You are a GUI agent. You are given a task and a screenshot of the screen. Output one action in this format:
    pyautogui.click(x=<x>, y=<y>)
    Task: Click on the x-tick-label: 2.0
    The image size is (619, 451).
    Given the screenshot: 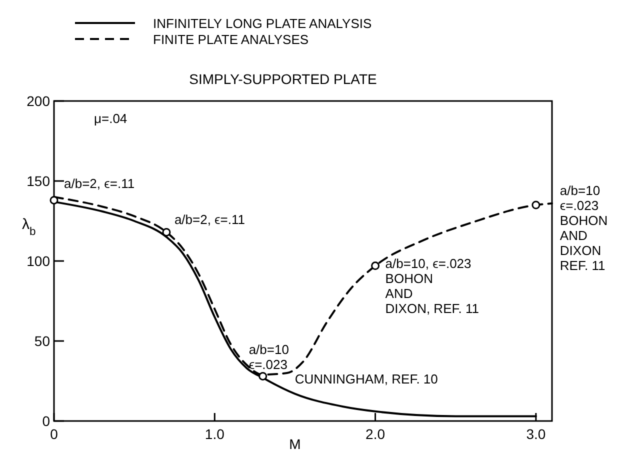 What is the action you would take?
    pyautogui.click(x=376, y=434)
    